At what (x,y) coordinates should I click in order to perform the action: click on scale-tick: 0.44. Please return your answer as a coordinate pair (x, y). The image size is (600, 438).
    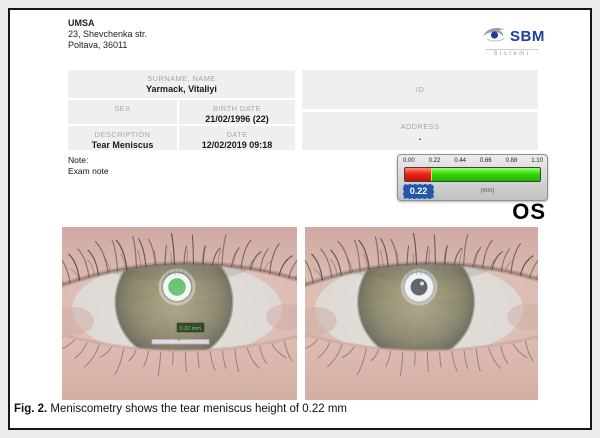
    Looking at the image, I should click on (460, 161).